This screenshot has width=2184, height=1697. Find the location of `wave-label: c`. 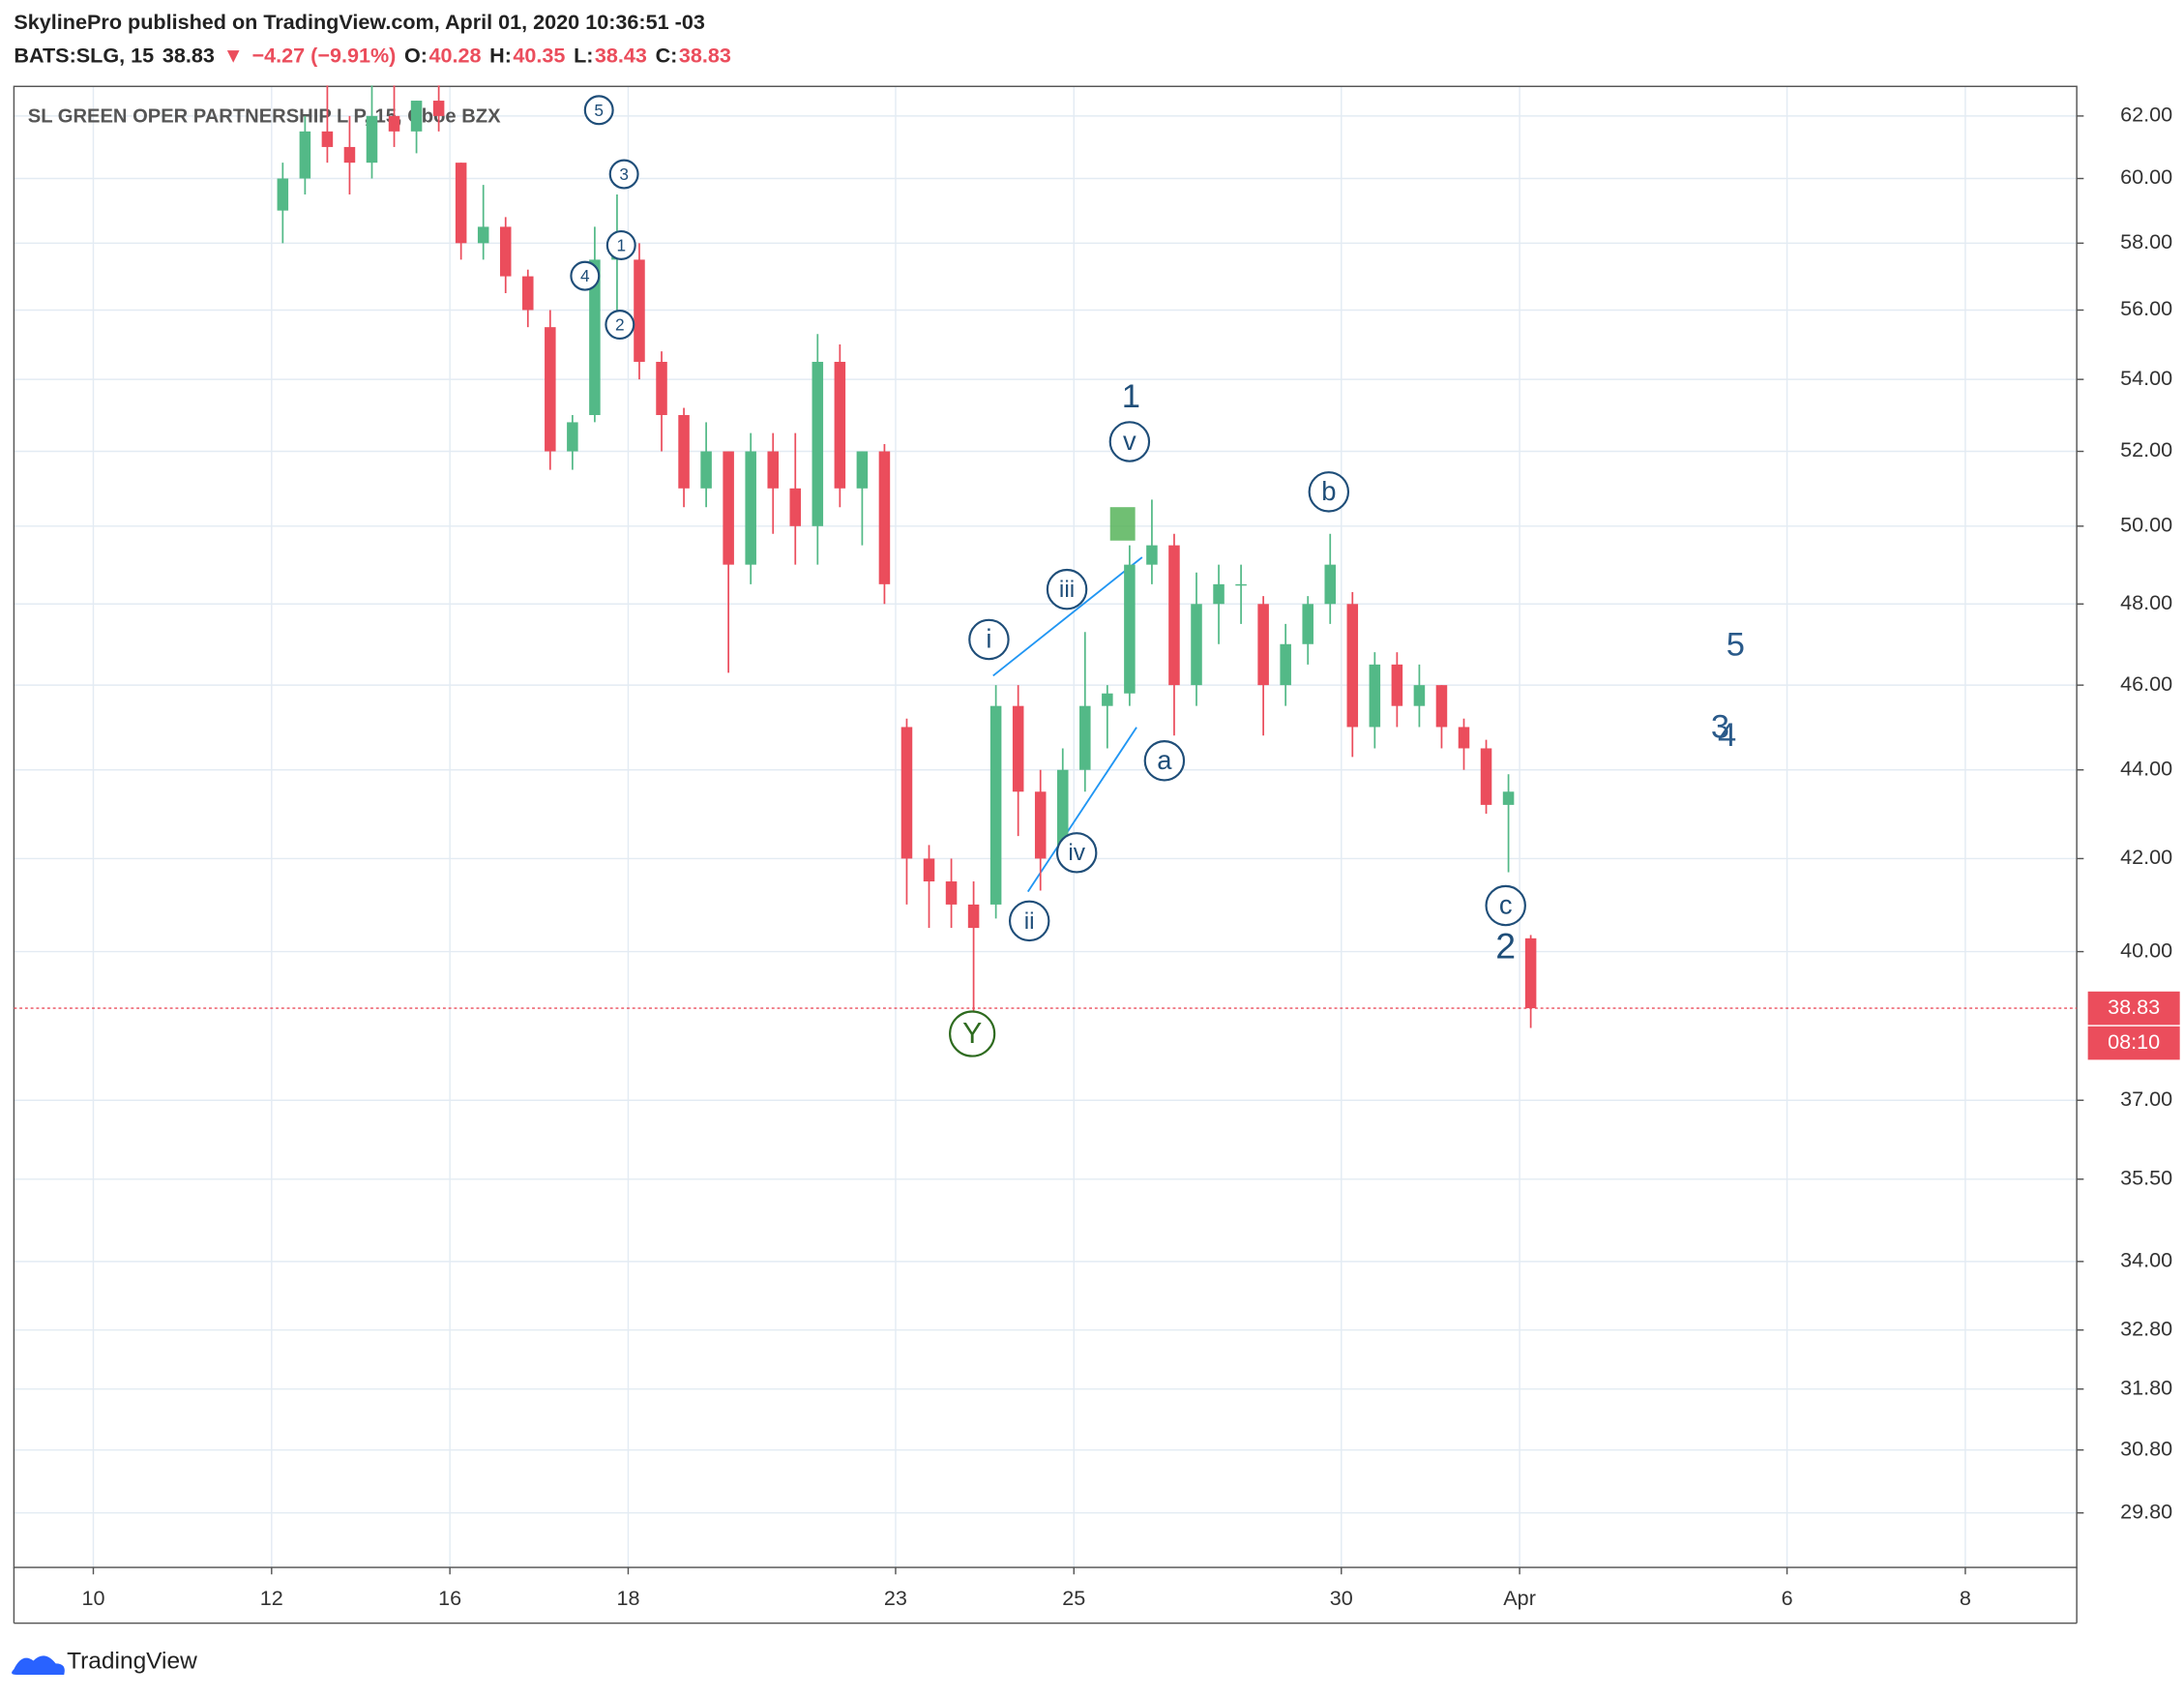

wave-label: c is located at coordinates (1506, 905).